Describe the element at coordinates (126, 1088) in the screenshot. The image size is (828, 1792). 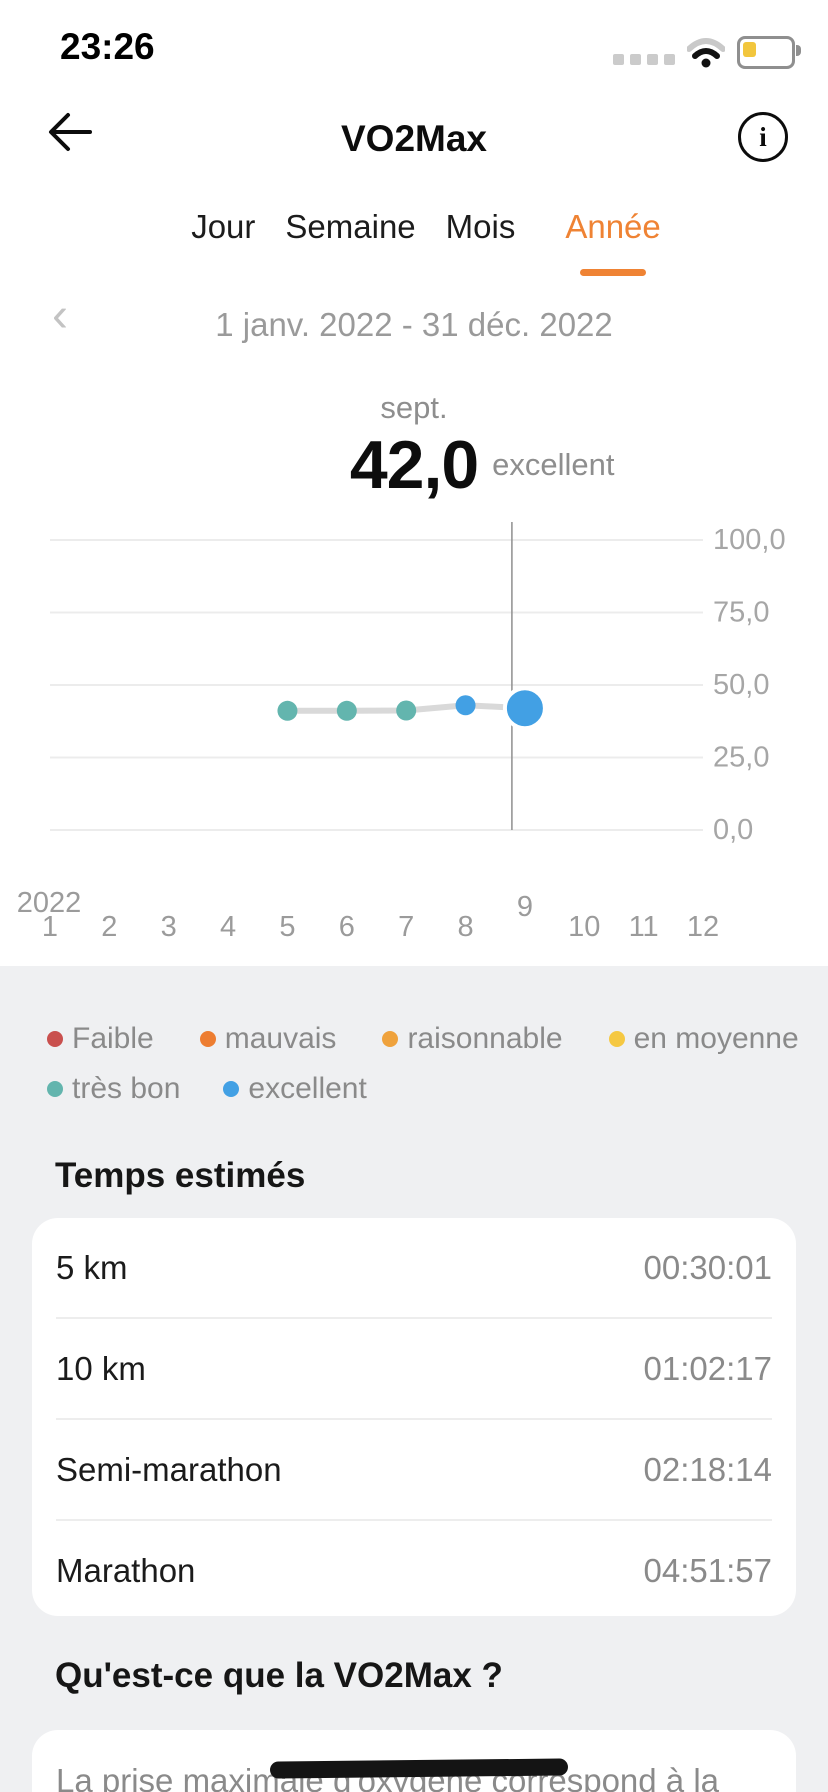
I see `legend-label: très bon` at that location.